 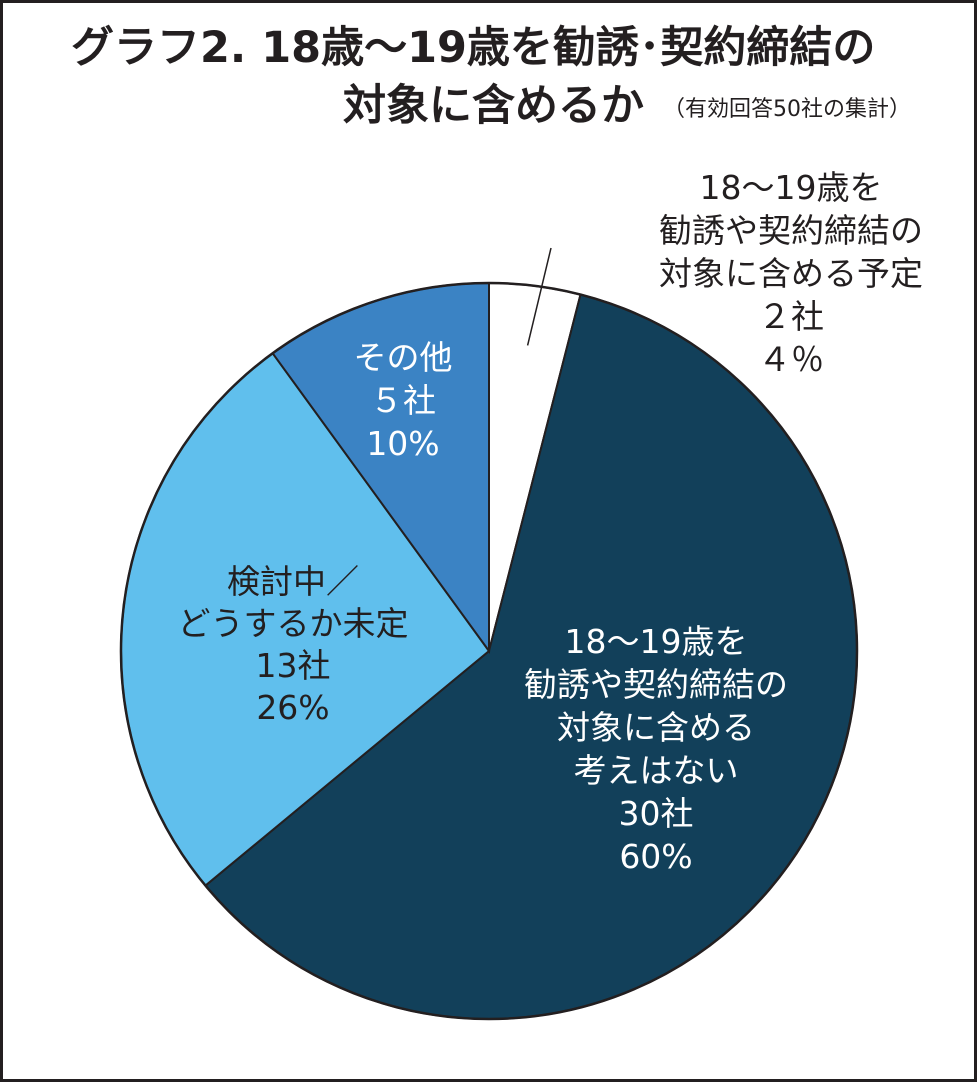 I want to click on slice-label-2: 18〜19歳を勧誘や契約締結の対象に含める考えはない 30社 60%, so click(x=656, y=749).